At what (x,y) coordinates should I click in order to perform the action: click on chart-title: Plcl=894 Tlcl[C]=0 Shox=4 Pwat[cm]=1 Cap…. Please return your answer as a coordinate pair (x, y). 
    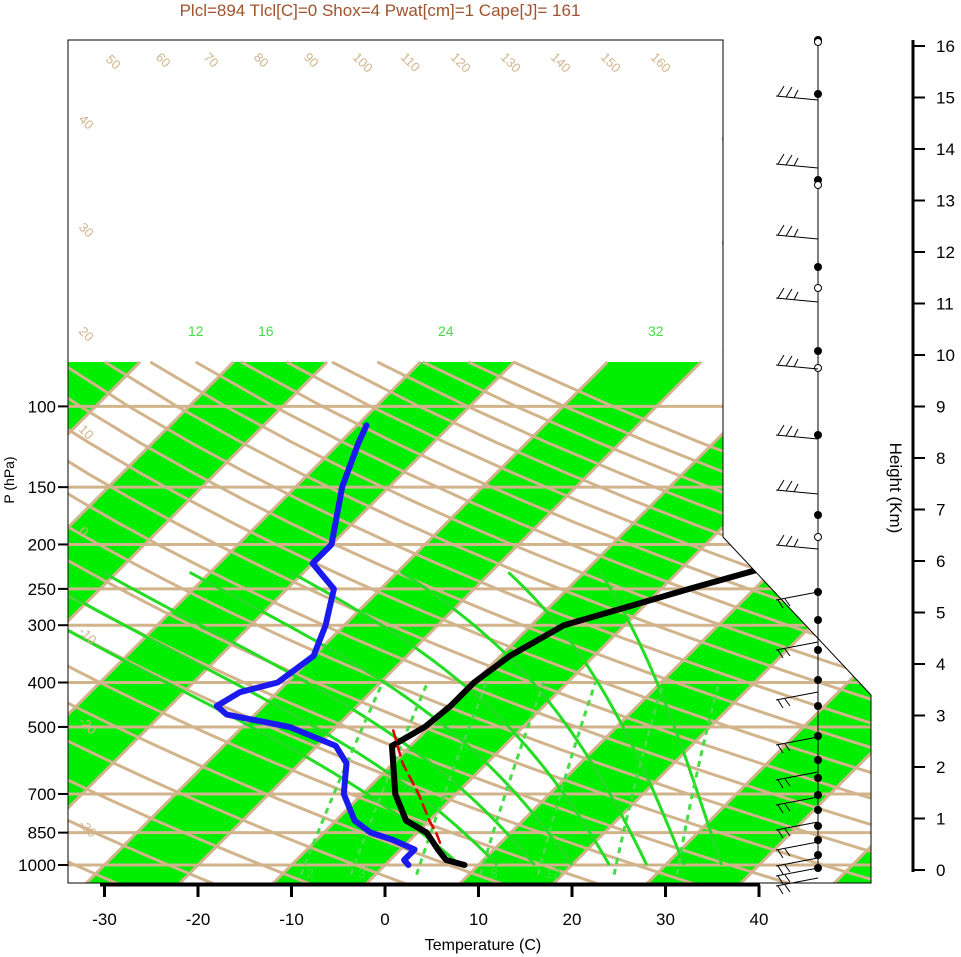
    Looking at the image, I should click on (380, 10).